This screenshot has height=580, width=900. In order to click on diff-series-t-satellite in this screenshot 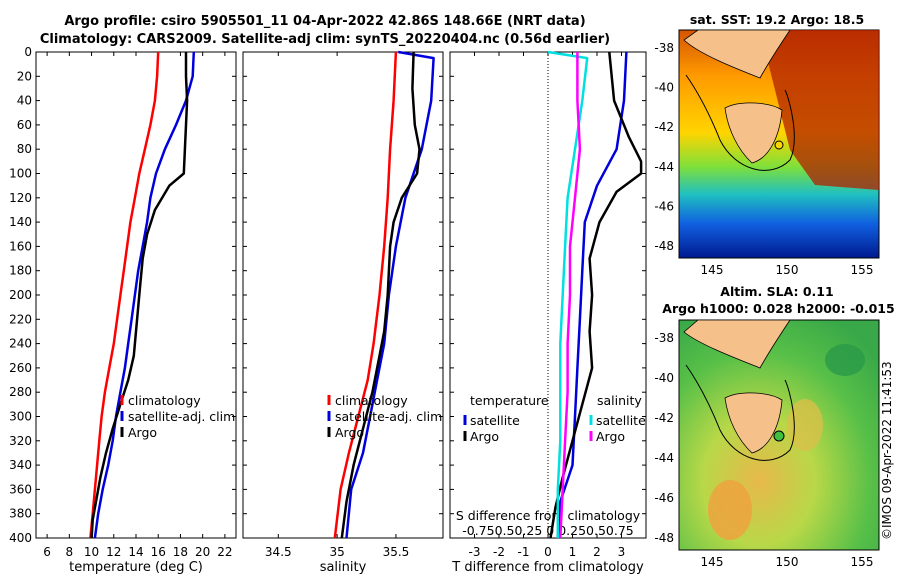, I will do `click(592, 295)`.